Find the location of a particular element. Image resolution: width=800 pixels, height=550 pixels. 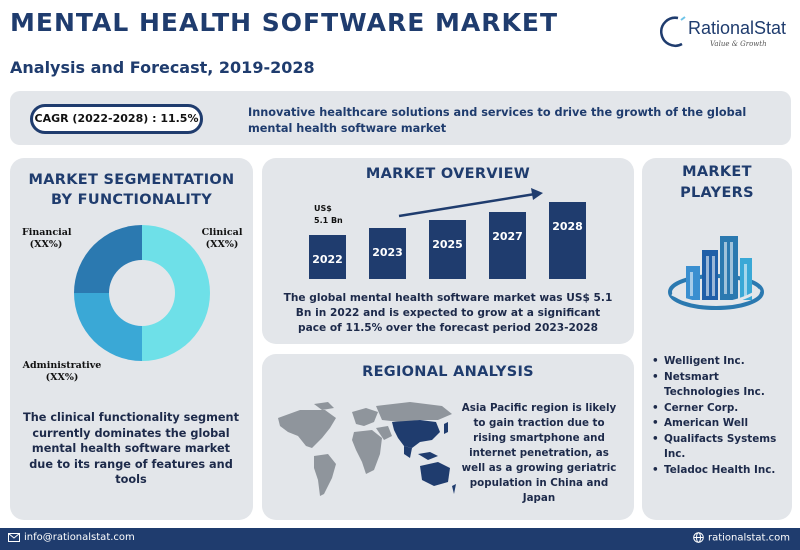

buildings-icon is located at coordinates (716, 273).